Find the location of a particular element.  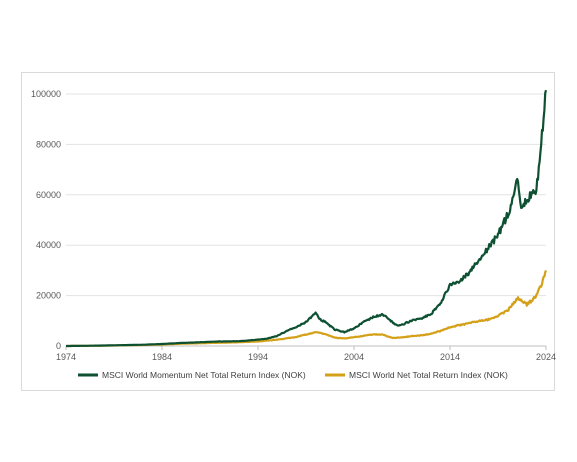

y-tick-label: 40000 is located at coordinates (48, 245).